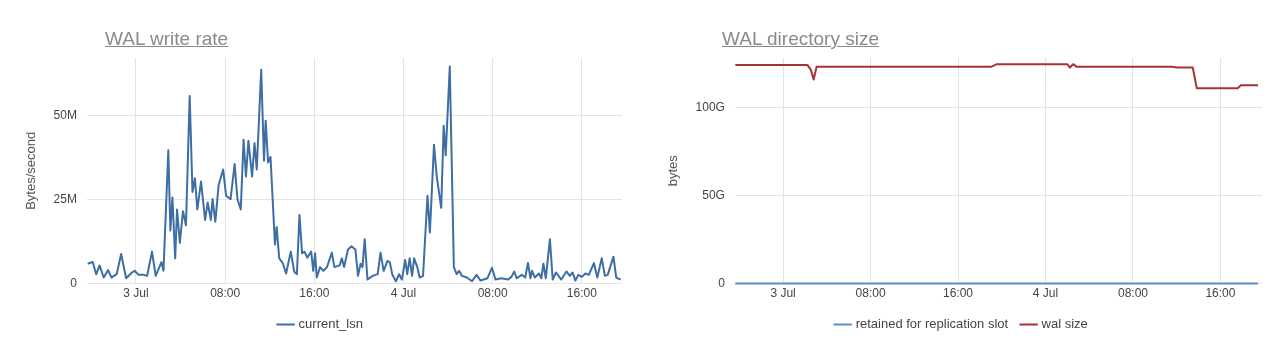 The image size is (1280, 349). Describe the element at coordinates (673, 170) in the screenshot. I see `y-axis-title: bytes` at that location.